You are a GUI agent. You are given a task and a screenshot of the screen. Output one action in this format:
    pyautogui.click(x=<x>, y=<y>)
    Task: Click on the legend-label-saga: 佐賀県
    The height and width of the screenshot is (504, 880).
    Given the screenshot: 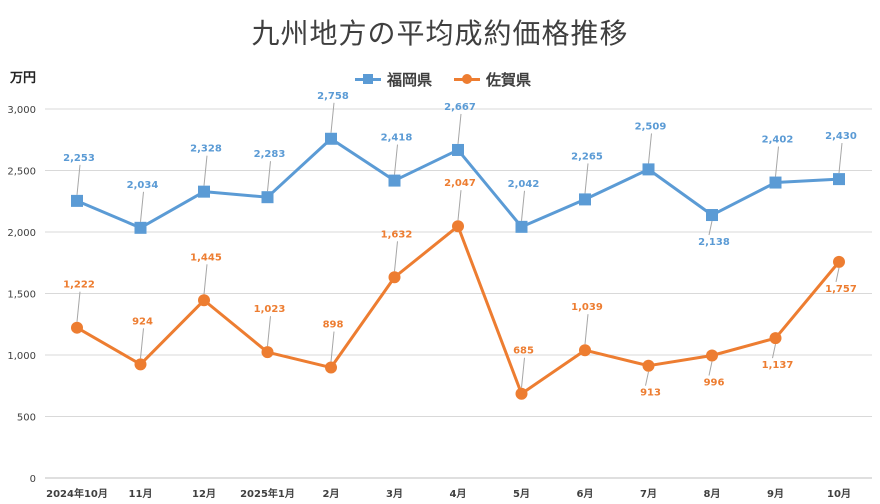 What is the action you would take?
    pyautogui.click(x=509, y=80)
    